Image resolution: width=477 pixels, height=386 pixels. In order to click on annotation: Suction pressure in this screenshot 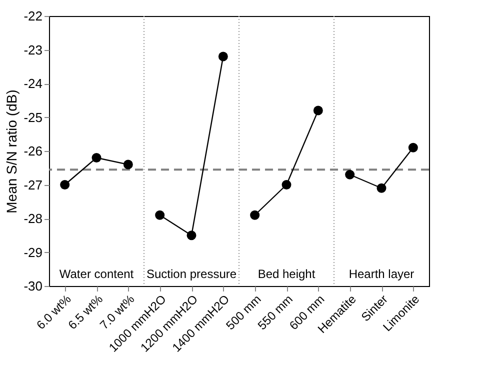, I will do `click(191, 274)`.